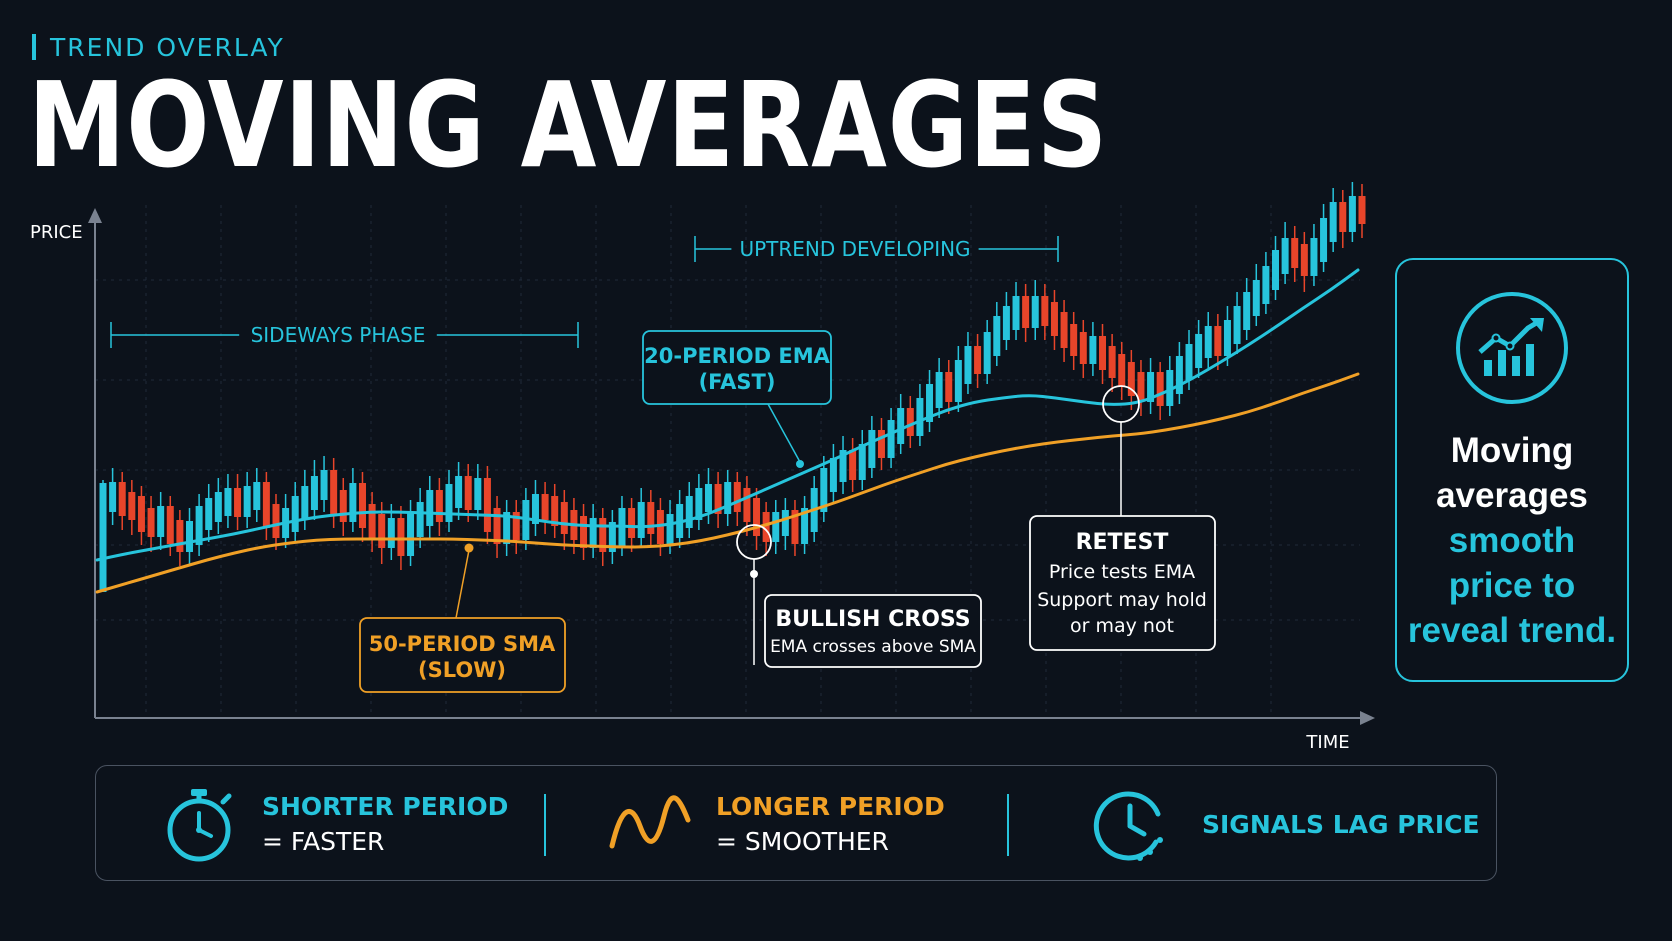 The image size is (1672, 941). Describe the element at coordinates (650, 822) in the screenshot. I see `wave-icon` at that location.